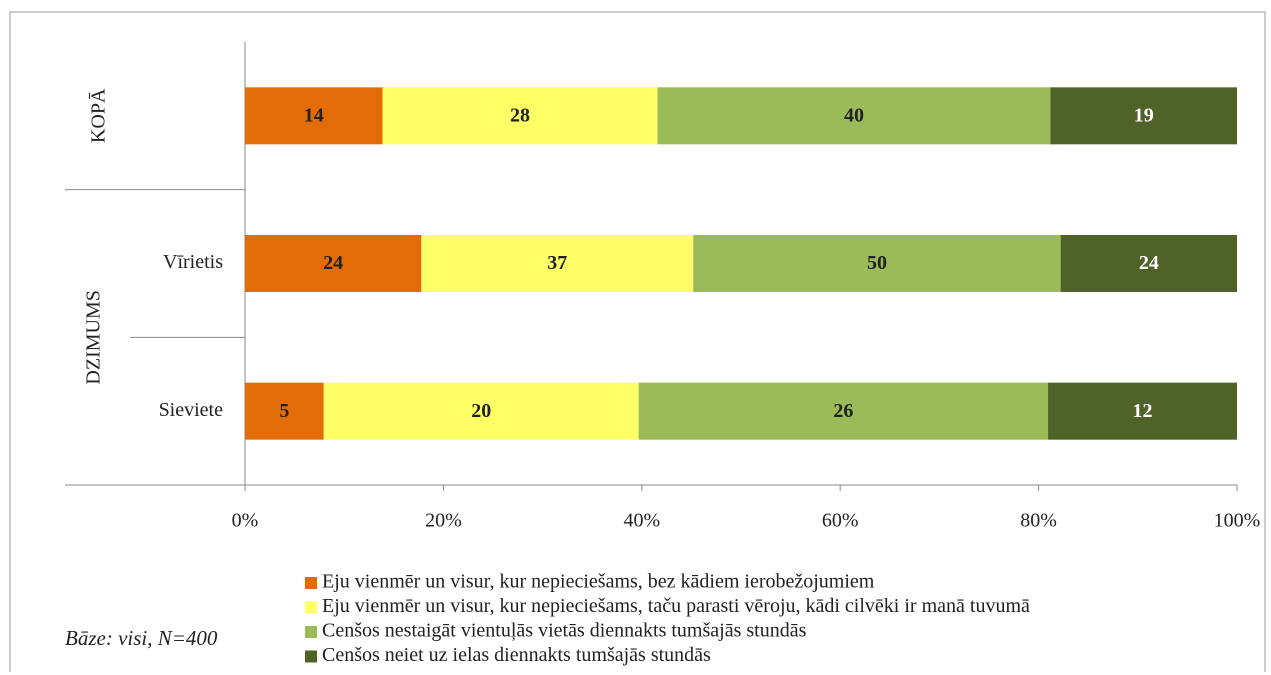 The height and width of the screenshot is (675, 1271). What do you see at coordinates (141, 638) in the screenshot?
I see `annotation: Bāze: visi, N=400` at bounding box center [141, 638].